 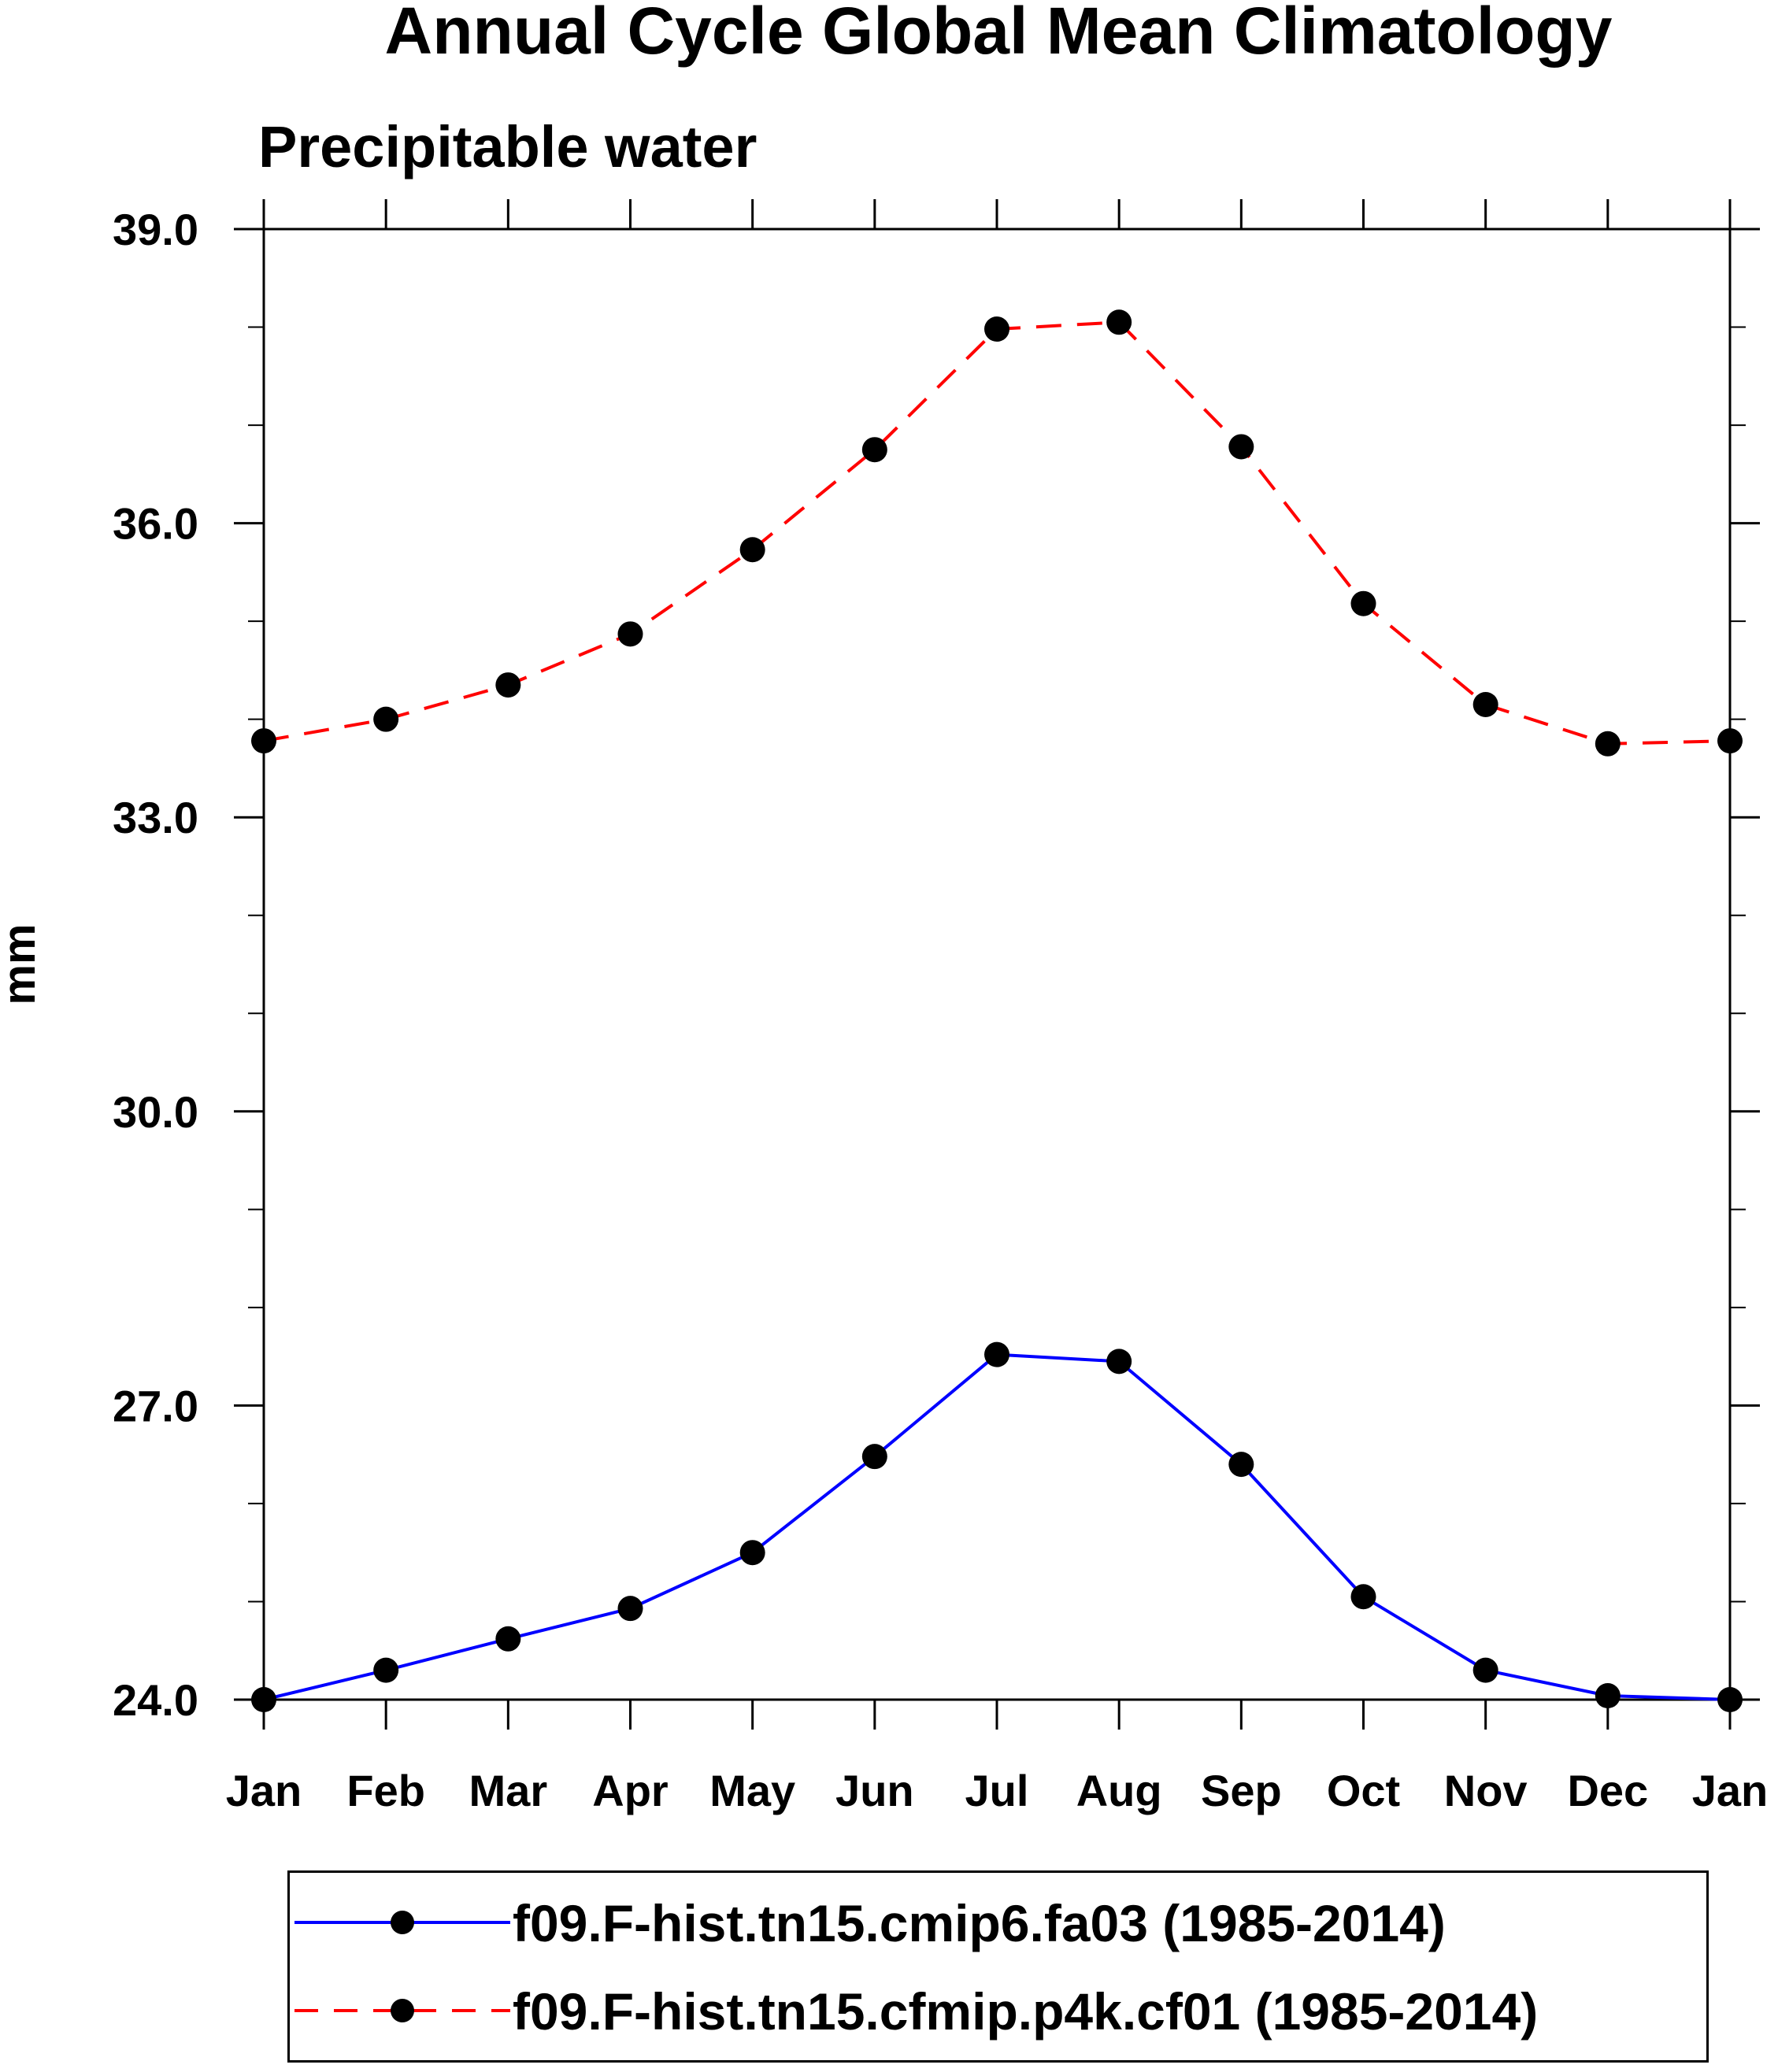 I want to click on y-tick-label: 24.0, so click(x=155, y=1700).